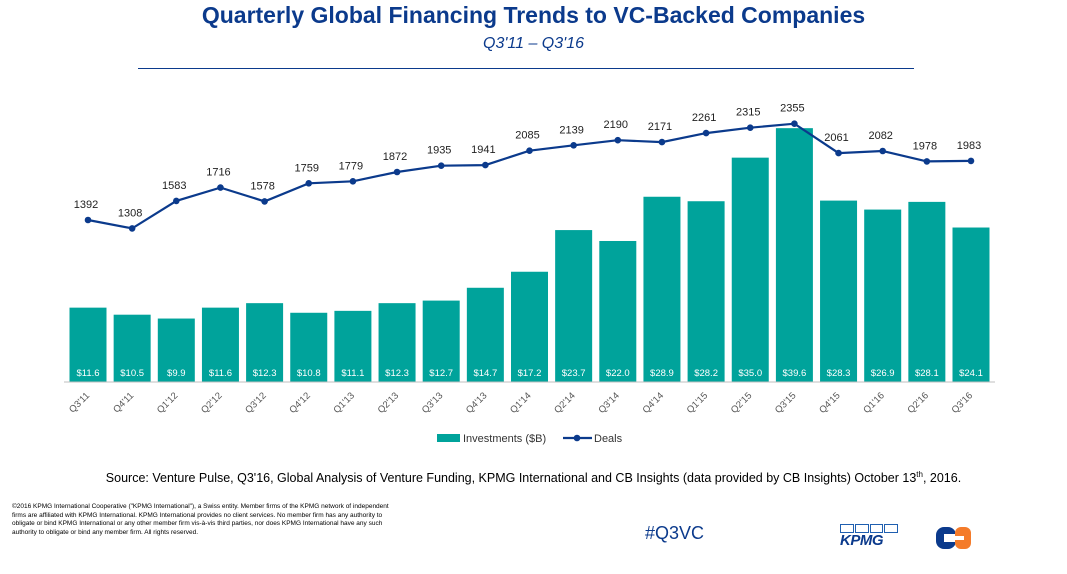 The image size is (1067, 574). I want to click on investment-bar-label: $22.0, so click(618, 373).